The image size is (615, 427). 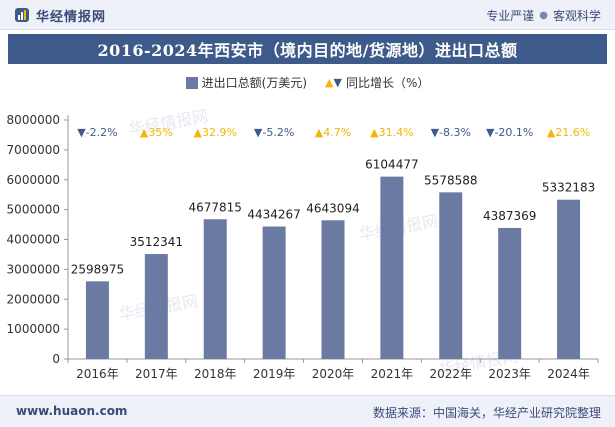 I want to click on growth-label: ▲31.4%, so click(x=391, y=132).